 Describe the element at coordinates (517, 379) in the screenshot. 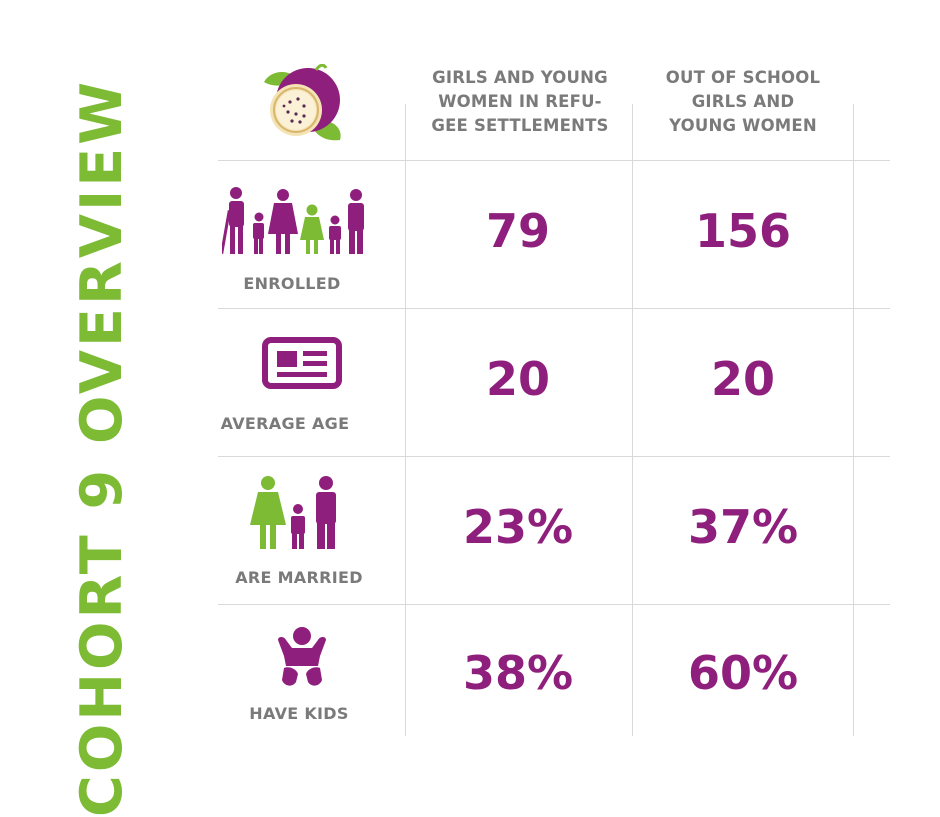

I see `value-age-refugee: 20` at that location.